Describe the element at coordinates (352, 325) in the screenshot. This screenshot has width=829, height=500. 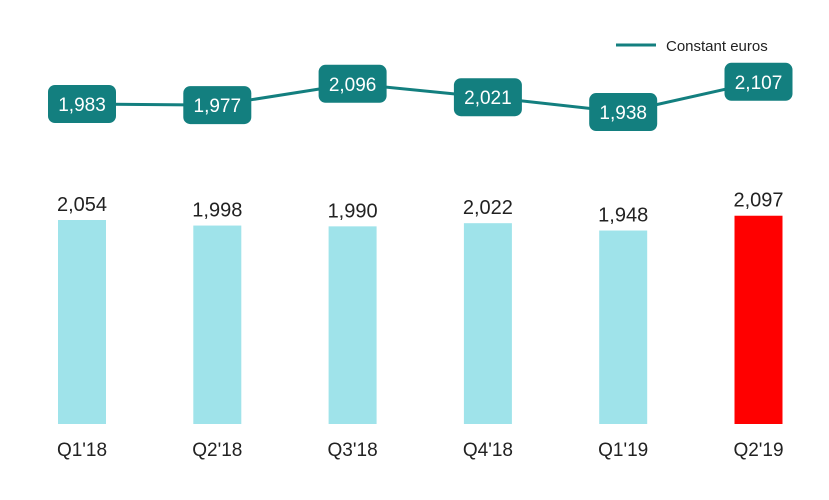
I see `bar-Q3'18` at that location.